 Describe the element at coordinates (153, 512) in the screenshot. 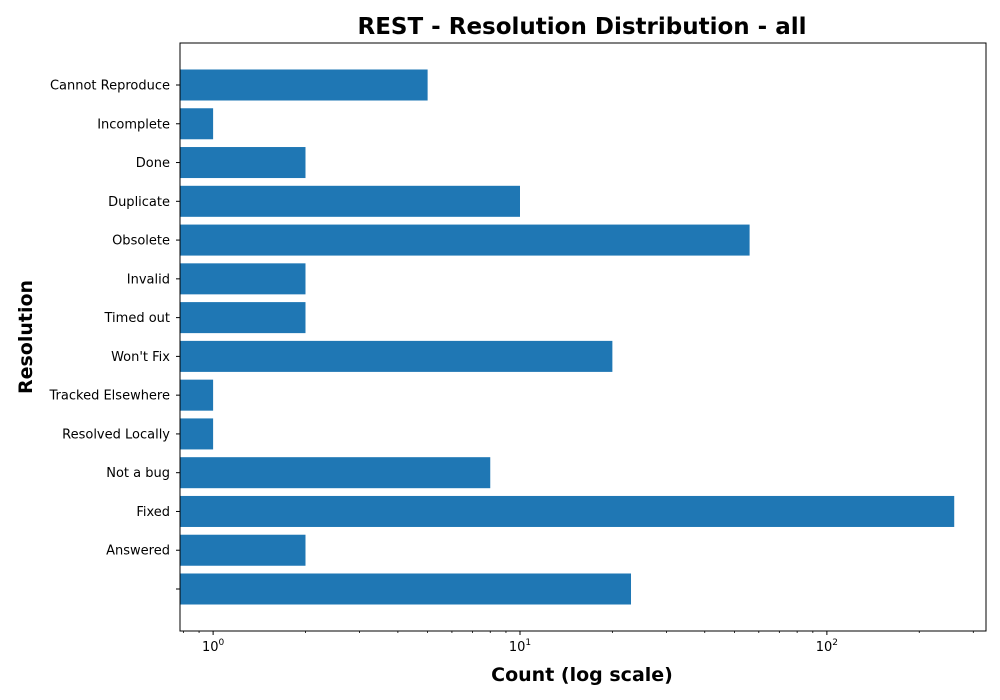

I see `y-tick-label: Fixed` at that location.